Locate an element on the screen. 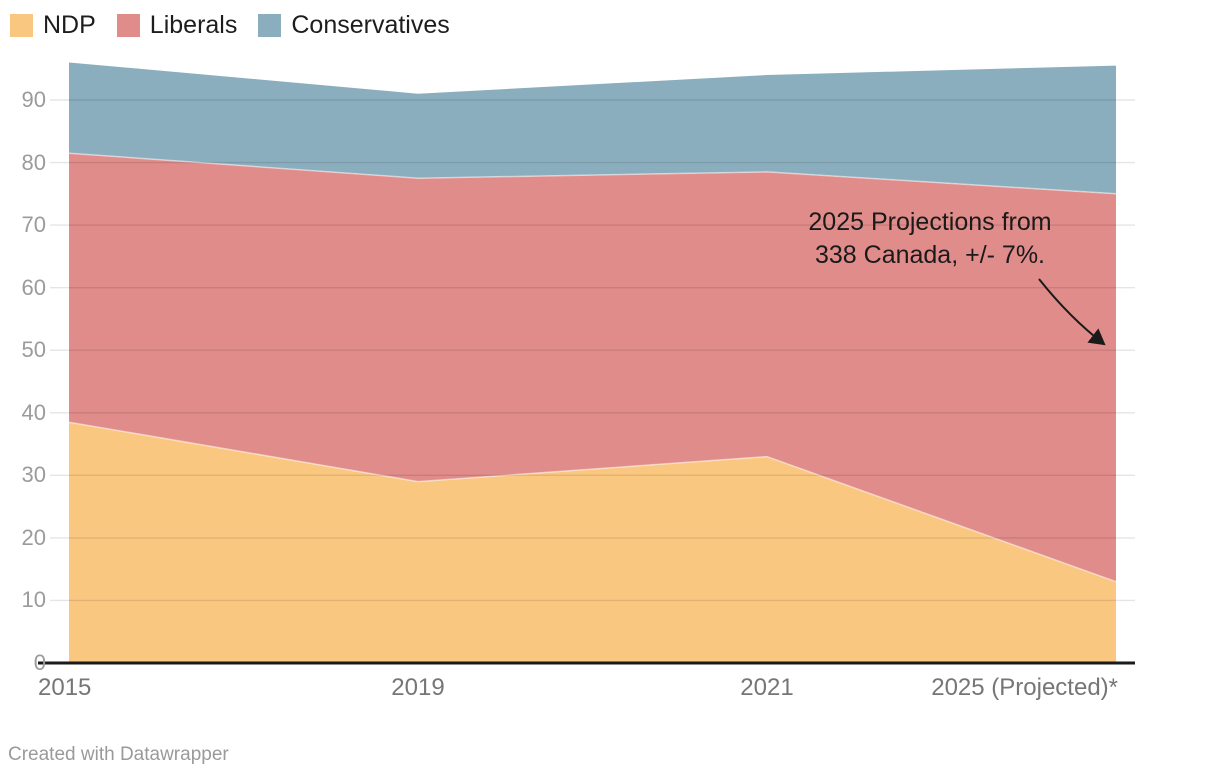  annotation-line-2: 338 Canada, +/- 7%. is located at coordinates (930, 255).